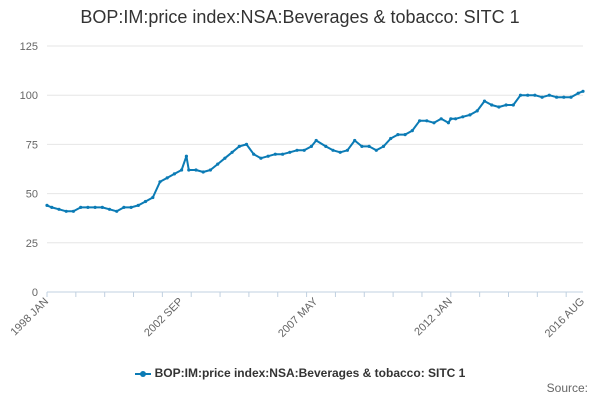 This screenshot has height=400, width=600. I want to click on x-tick-label: 2007 MAY, so click(298, 317).